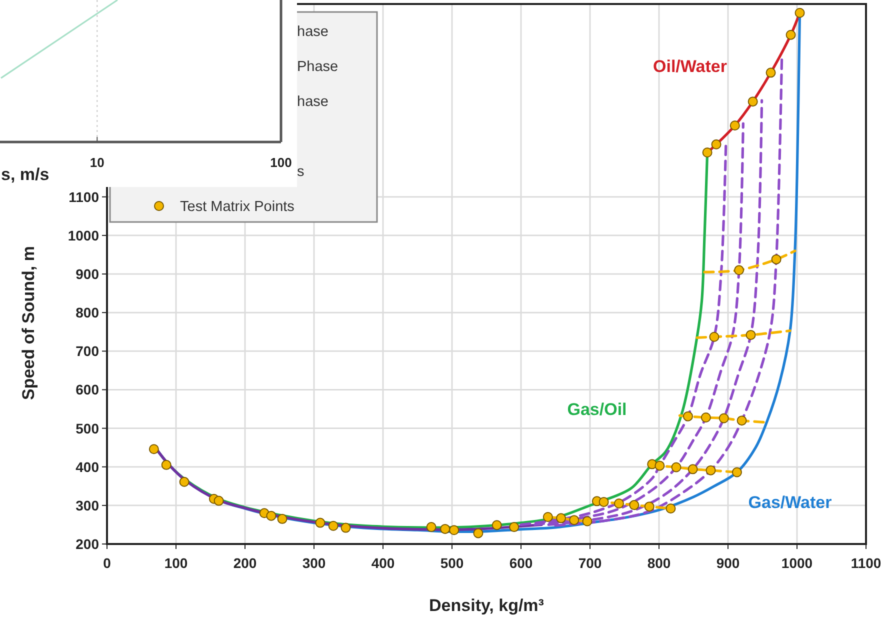 This screenshot has height=617, width=891. What do you see at coordinates (590, 563) in the screenshot?
I see `x-tick-label: 700` at bounding box center [590, 563].